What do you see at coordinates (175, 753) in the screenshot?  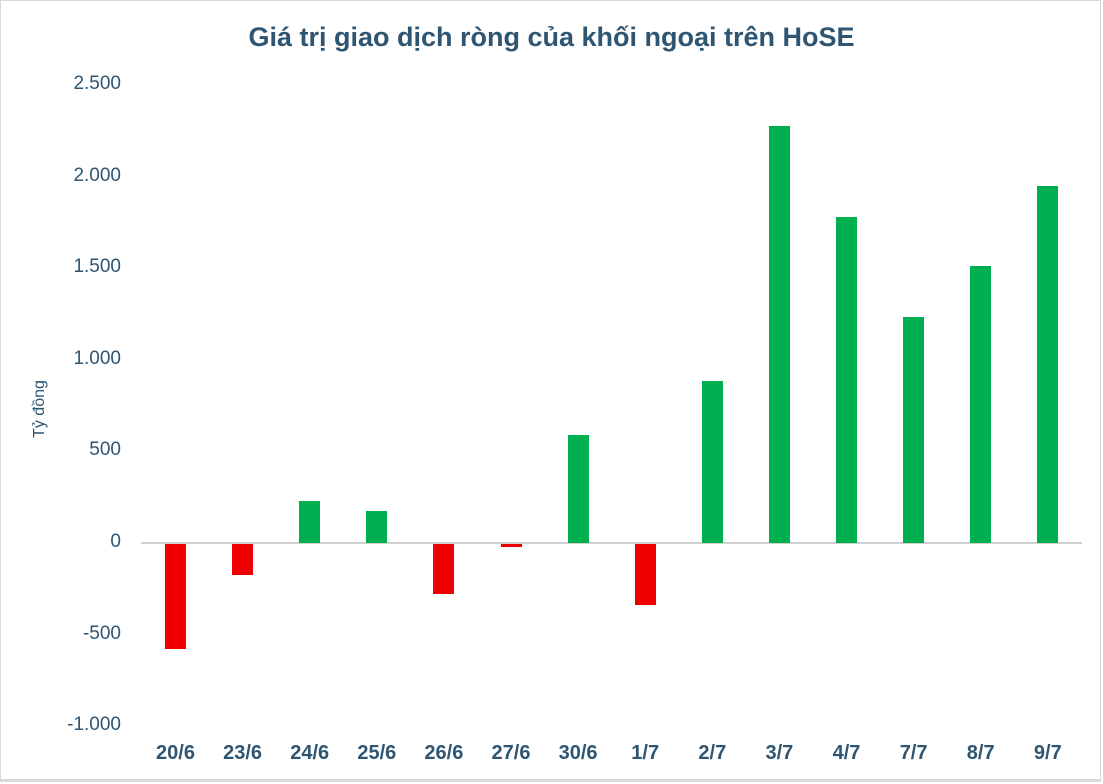 I see `x-tick-label: 20/6` at bounding box center [175, 753].